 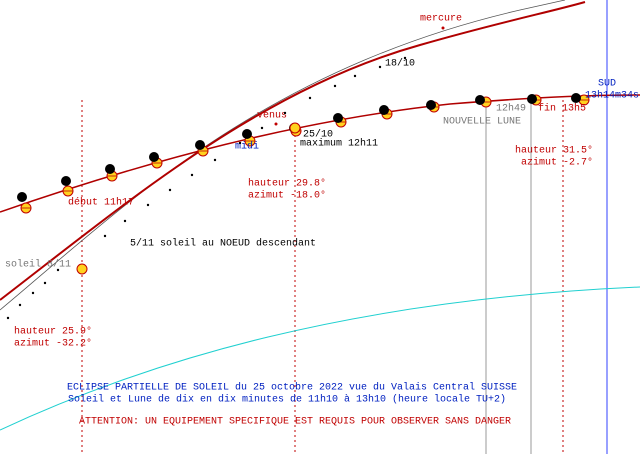 I want to click on label: début 11h17, so click(x=101, y=203).